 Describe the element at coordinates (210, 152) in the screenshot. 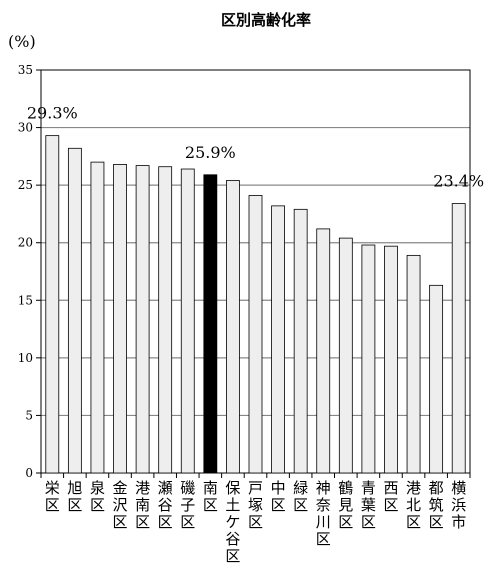

I see `data-label: 25.9%` at that location.